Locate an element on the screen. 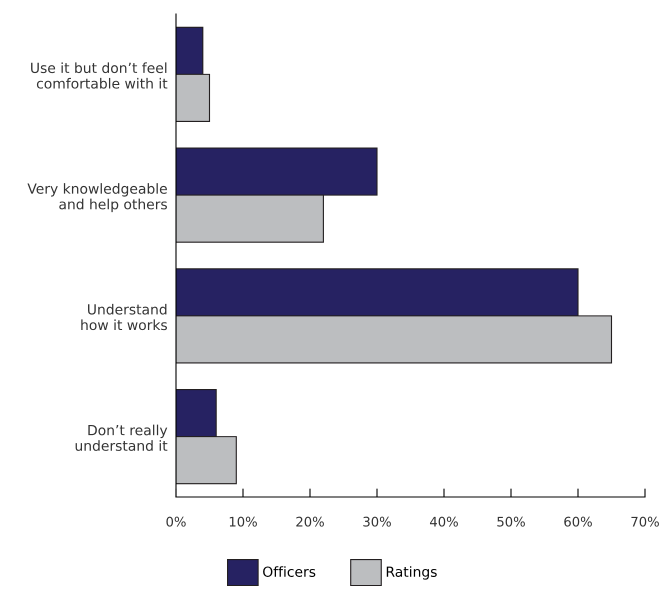  x-tick-label: 50% is located at coordinates (511, 521).